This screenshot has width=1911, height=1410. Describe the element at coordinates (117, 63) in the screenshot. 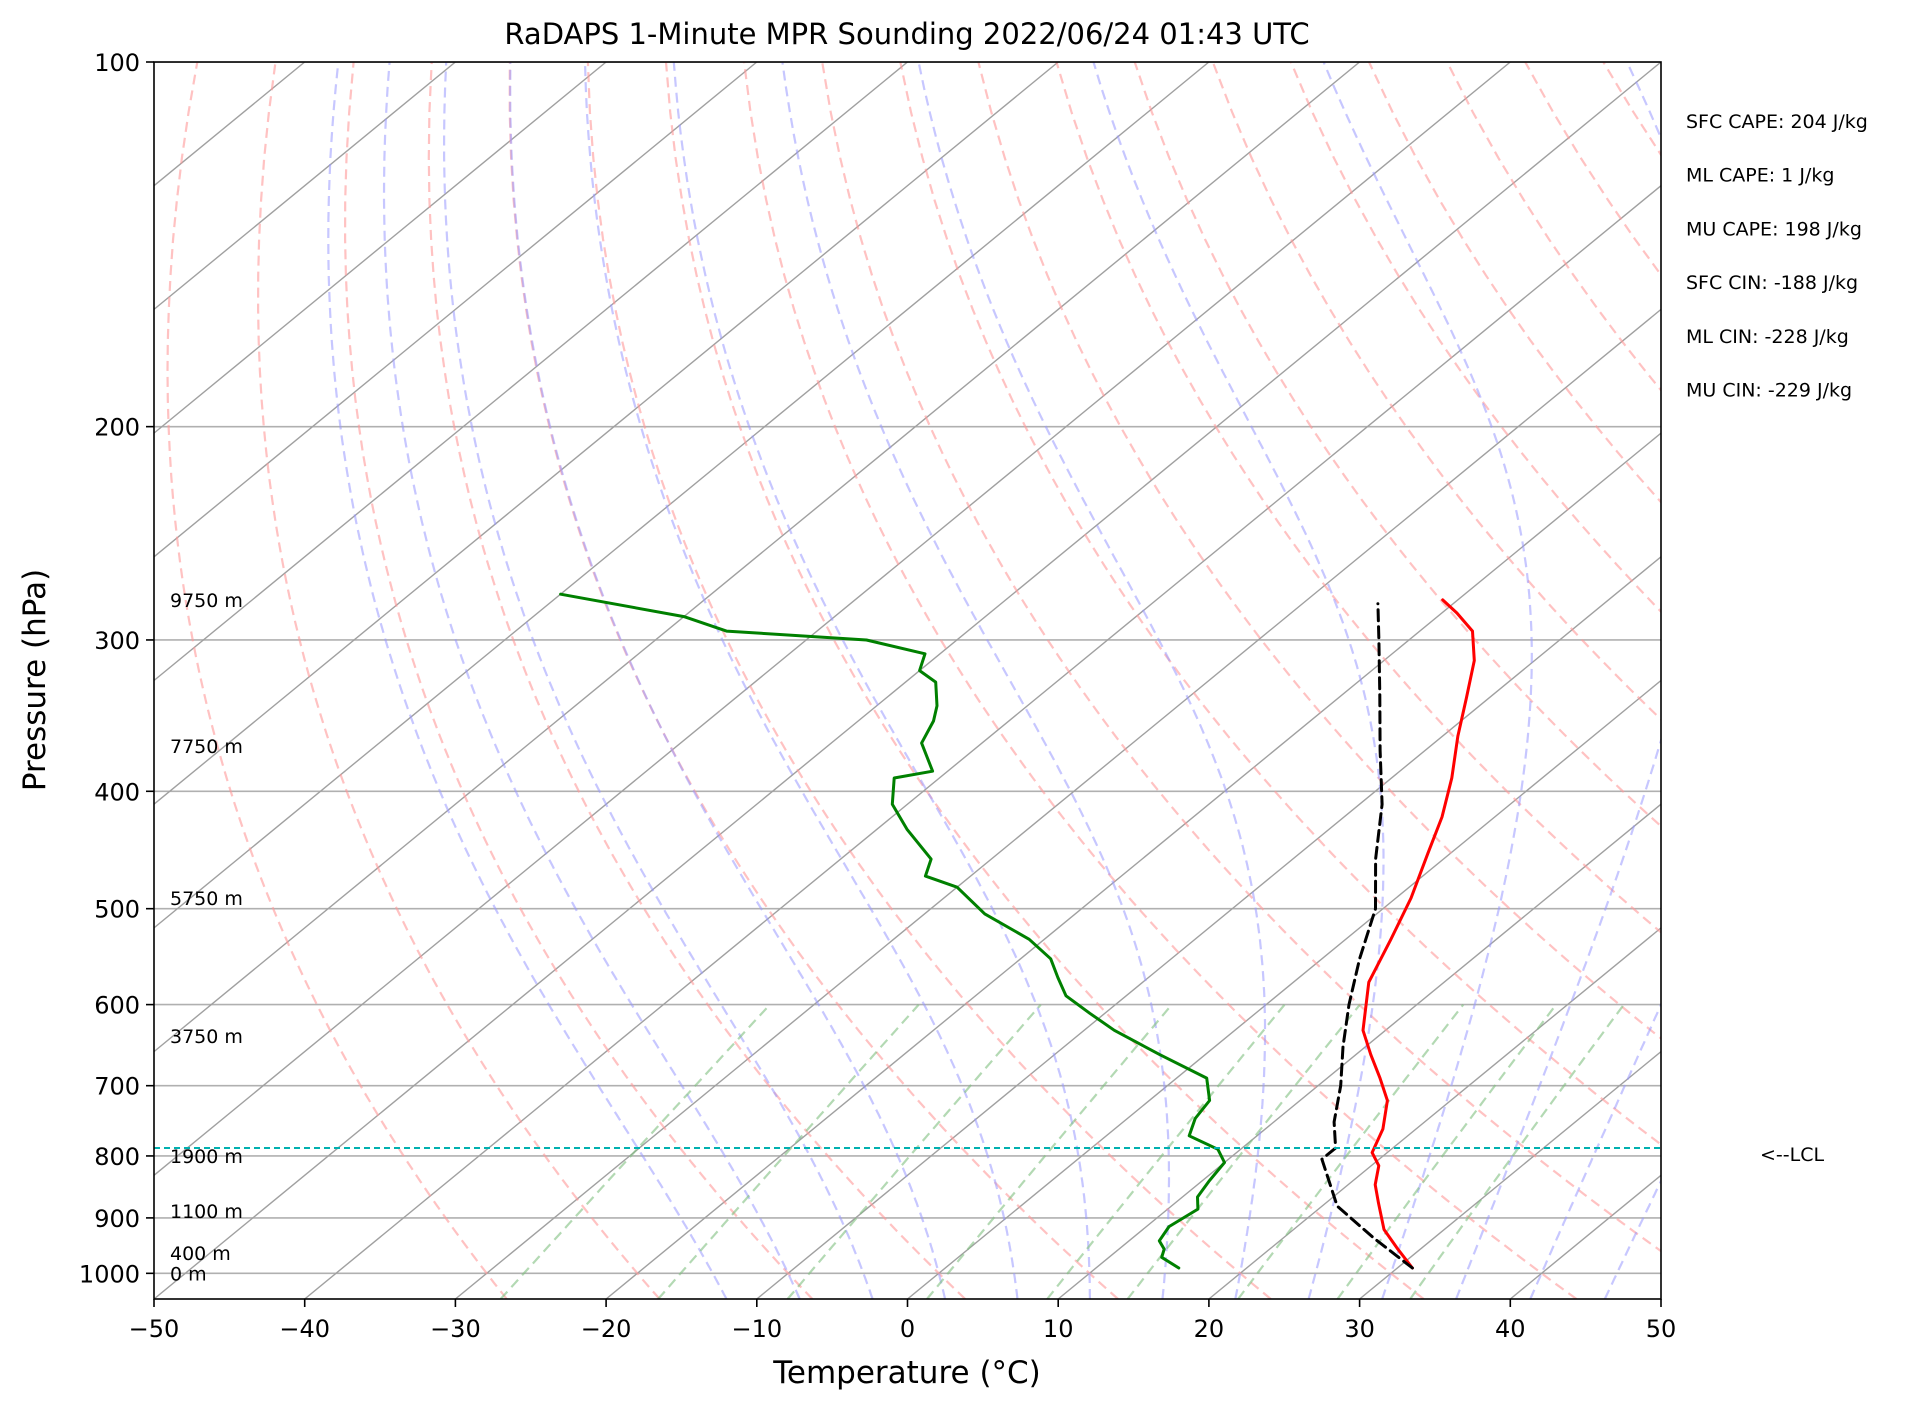

I see `y-tick-label: 100` at that location.